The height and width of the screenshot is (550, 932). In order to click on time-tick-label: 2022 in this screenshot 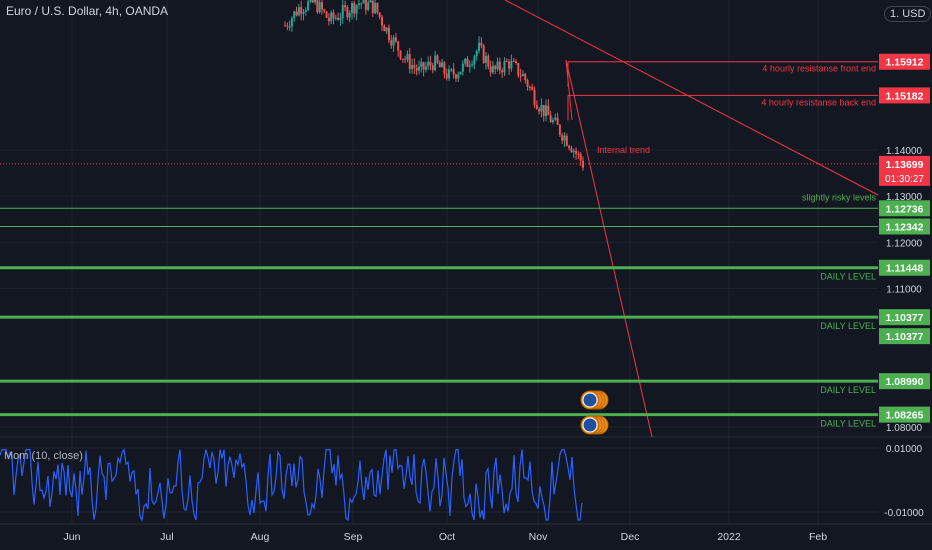, I will do `click(729, 537)`.